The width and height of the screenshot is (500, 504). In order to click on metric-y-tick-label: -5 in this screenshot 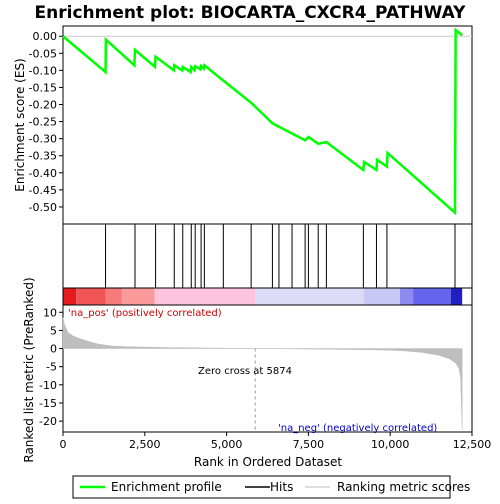, I will do `click(51, 367)`.